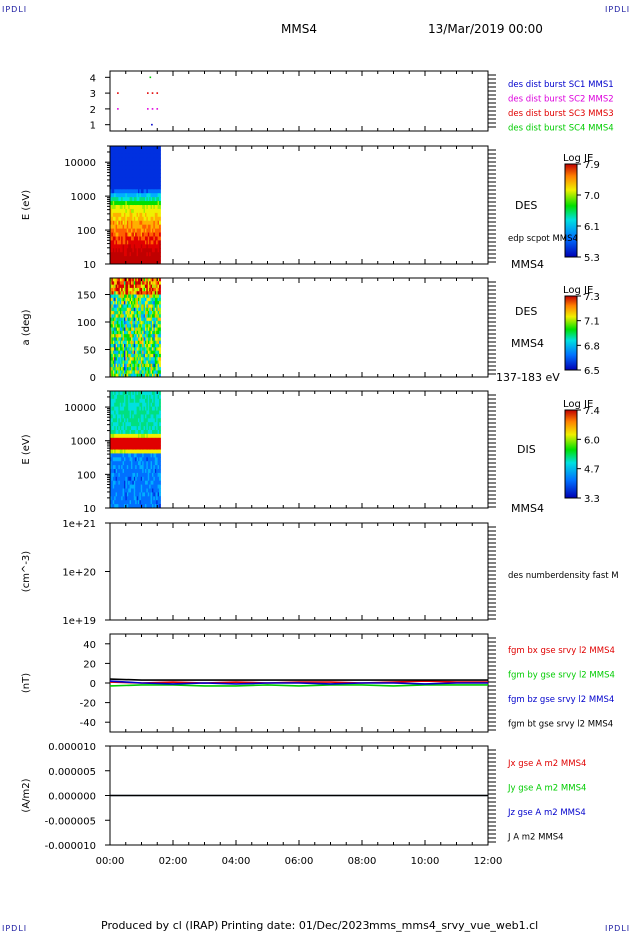  Describe the element at coordinates (93, 126) in the screenshot. I see `y-tick-label: 1` at that location.